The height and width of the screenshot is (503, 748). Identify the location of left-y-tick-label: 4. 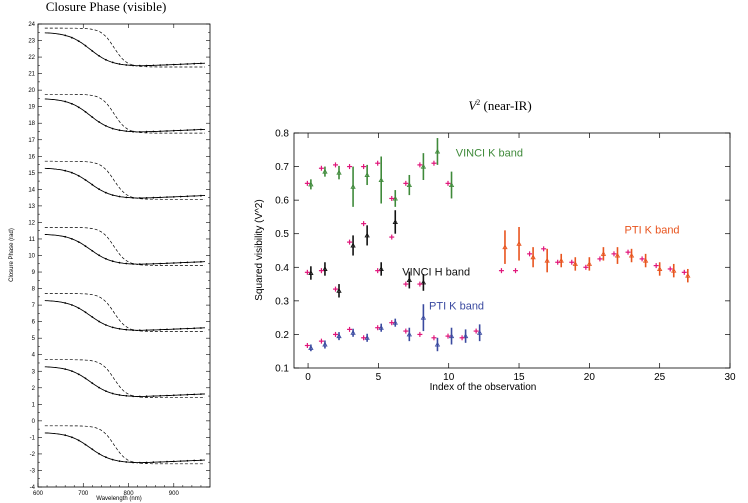
(34, 356).